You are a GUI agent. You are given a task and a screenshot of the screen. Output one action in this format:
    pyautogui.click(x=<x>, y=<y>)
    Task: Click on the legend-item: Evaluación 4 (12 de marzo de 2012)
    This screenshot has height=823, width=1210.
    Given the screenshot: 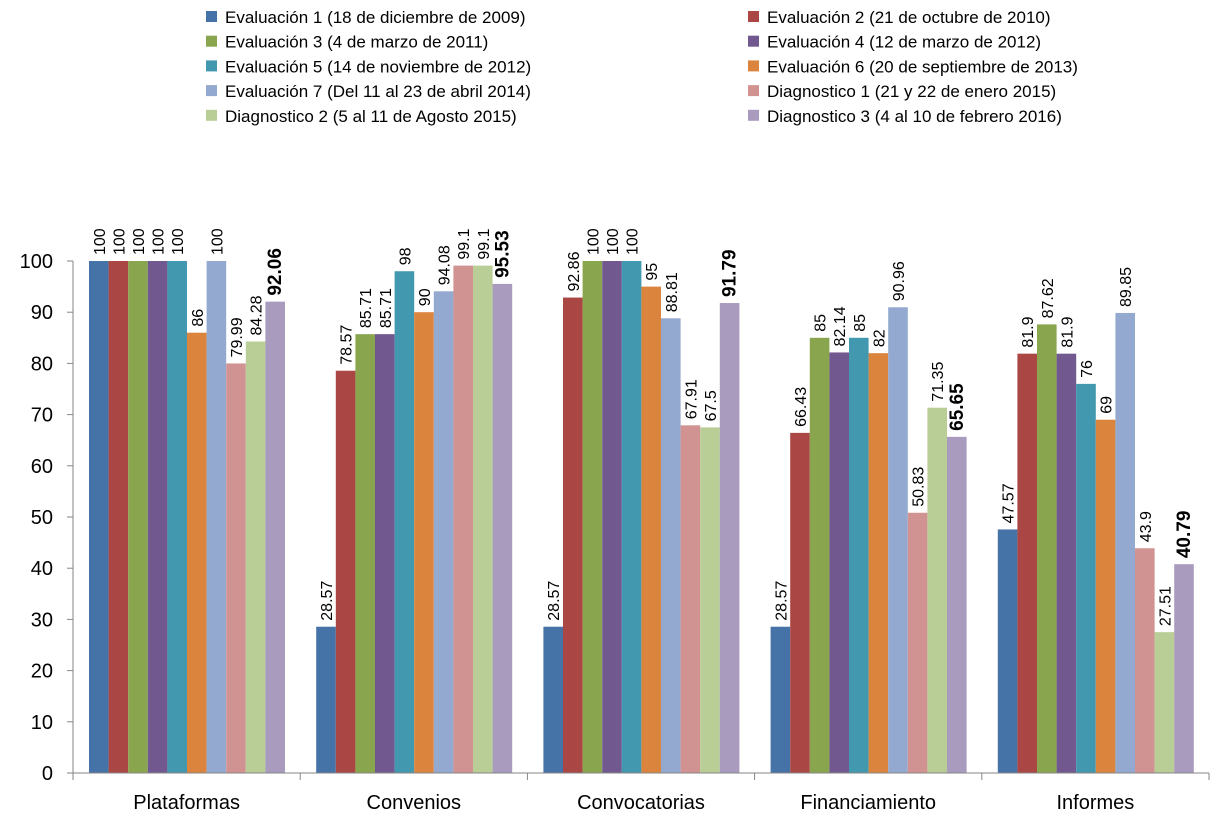 What is the action you would take?
    pyautogui.click(x=894, y=42)
    